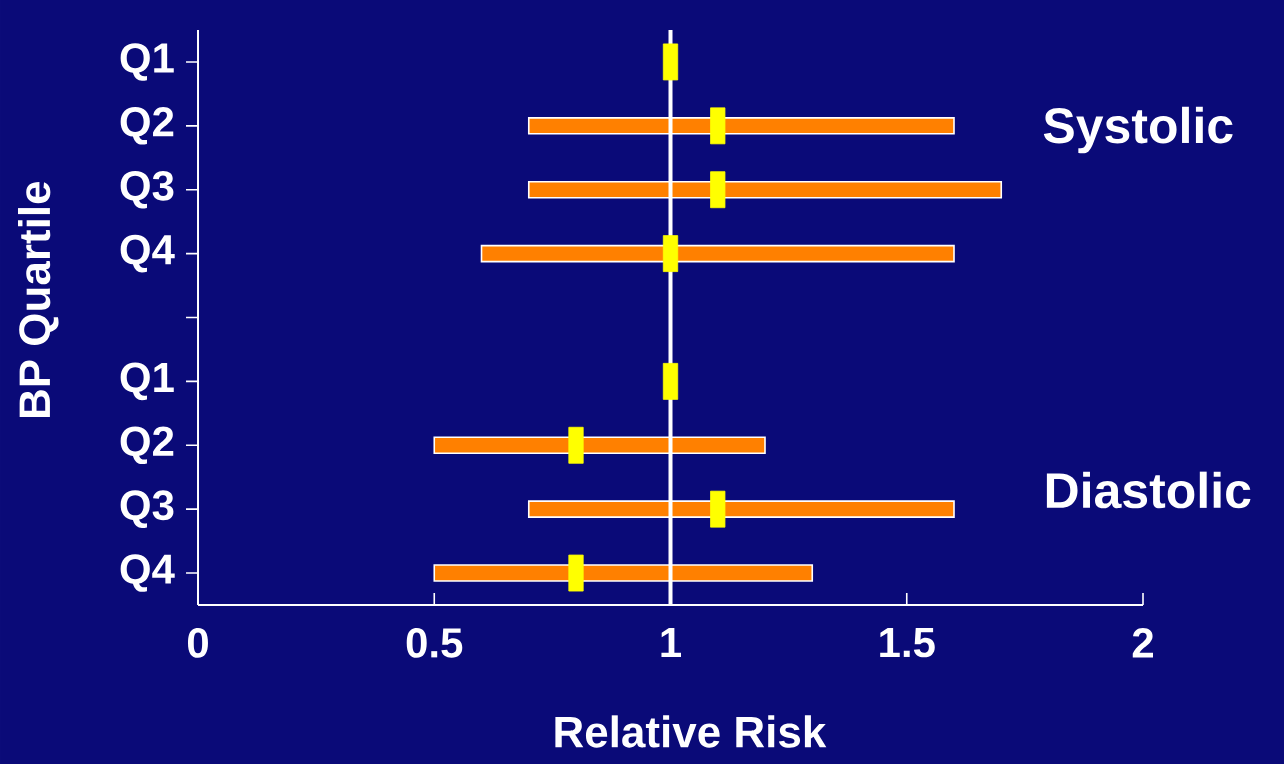 This screenshot has height=764, width=1284. Describe the element at coordinates (717, 253) in the screenshot. I see `bar` at that location.